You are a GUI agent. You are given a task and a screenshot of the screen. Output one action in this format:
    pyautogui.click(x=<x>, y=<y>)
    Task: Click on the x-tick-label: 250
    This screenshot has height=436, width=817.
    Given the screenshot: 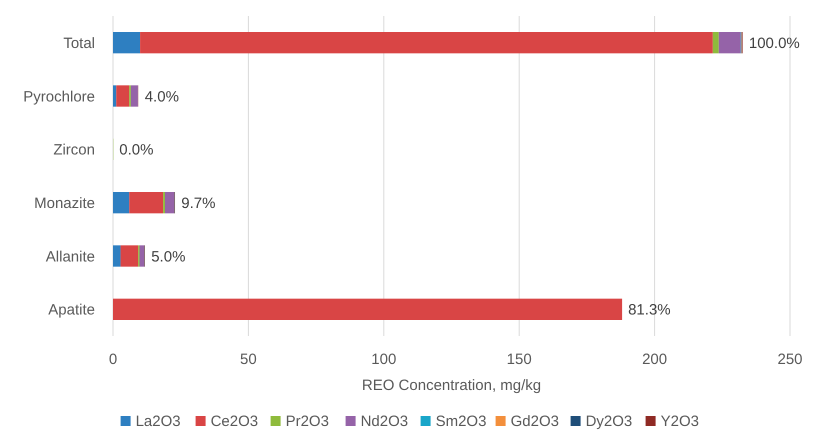 What is the action you would take?
    pyautogui.click(x=790, y=359)
    